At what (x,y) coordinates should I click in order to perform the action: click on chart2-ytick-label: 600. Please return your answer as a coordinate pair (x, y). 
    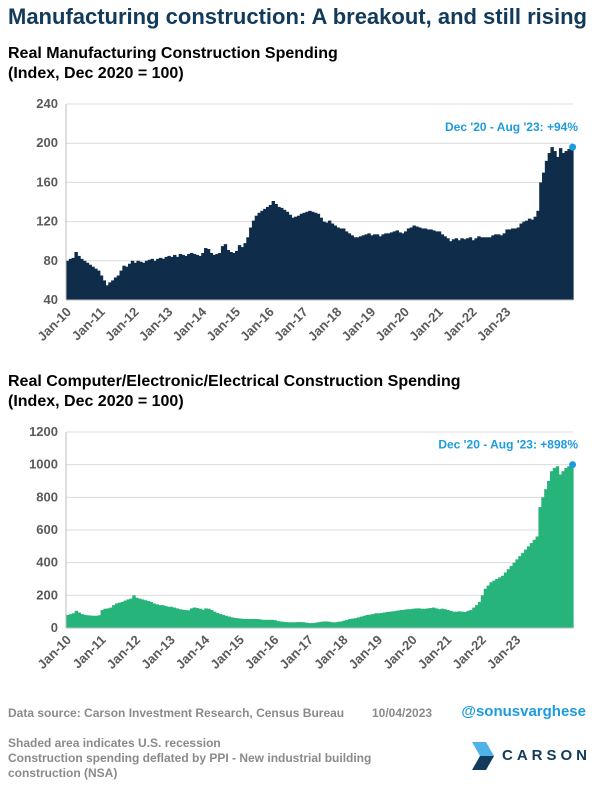
    Looking at the image, I should click on (47, 529).